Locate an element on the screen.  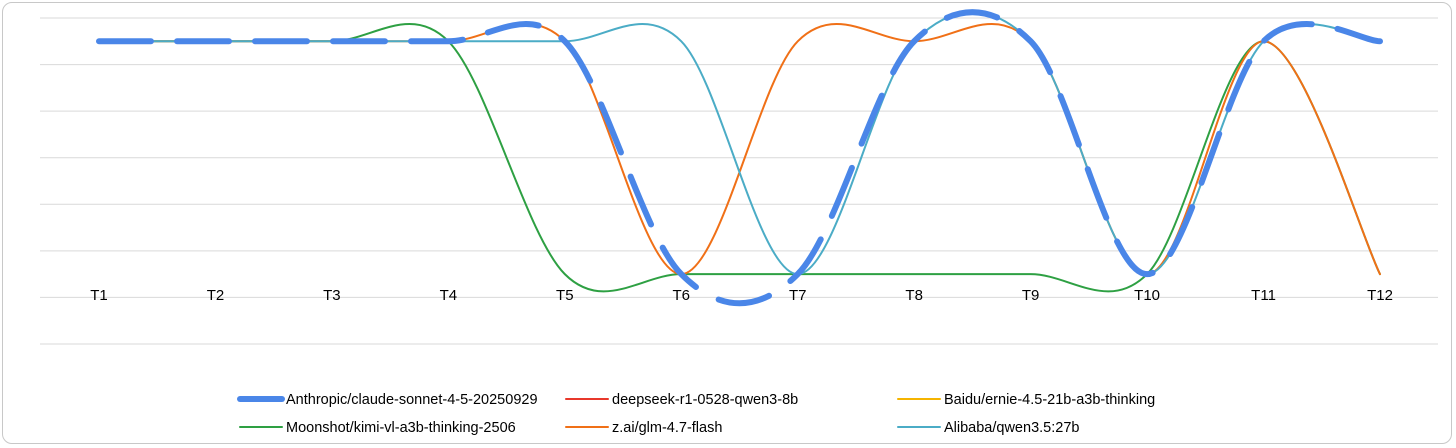
legend-item-z-ai-glm-4-7-flash: z.ai/glm-4.7-flash is located at coordinates (643, 428).